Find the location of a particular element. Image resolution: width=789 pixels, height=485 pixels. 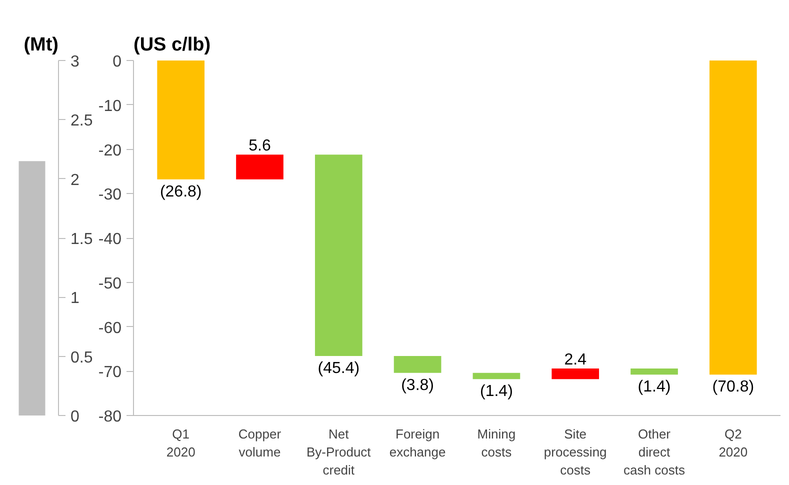

x-tick-label: Foreign exchange is located at coordinates (417, 443).